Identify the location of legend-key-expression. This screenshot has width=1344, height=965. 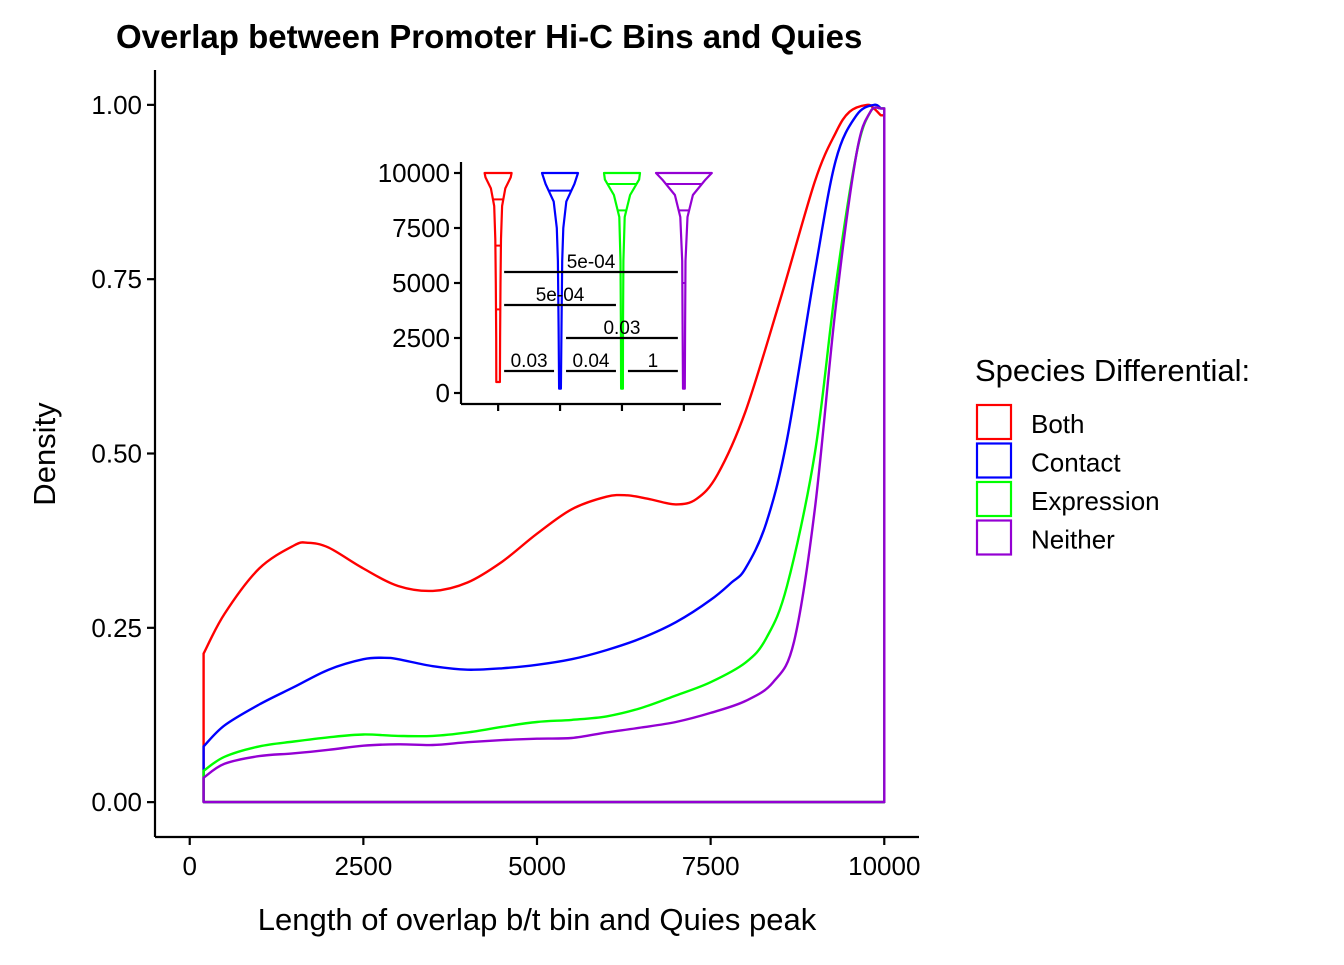
(994, 499).